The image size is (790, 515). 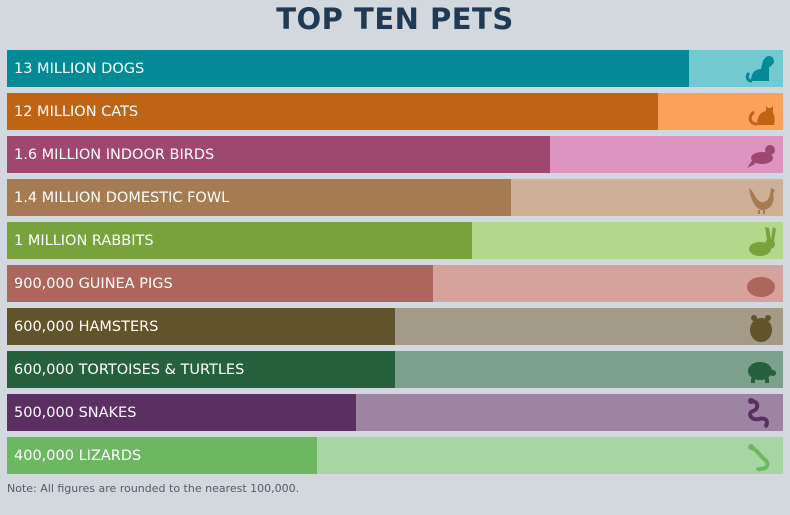 I want to click on guinea-pig-icon, so click(x=761, y=284).